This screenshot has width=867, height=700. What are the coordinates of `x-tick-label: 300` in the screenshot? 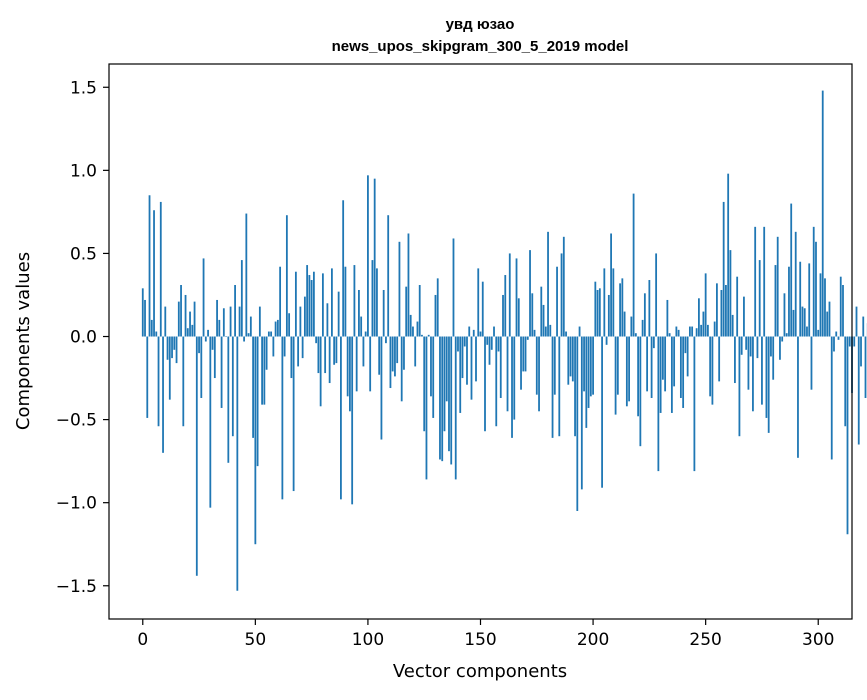 It's located at (818, 640).